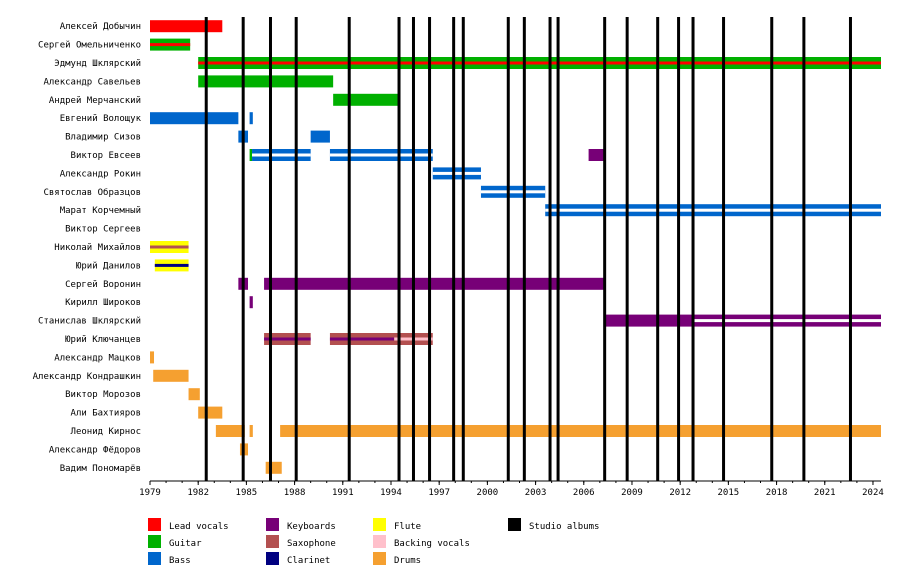  What do you see at coordinates (100, 26) in the screenshot?
I see `member-name: Алексей Добычин` at bounding box center [100, 26].